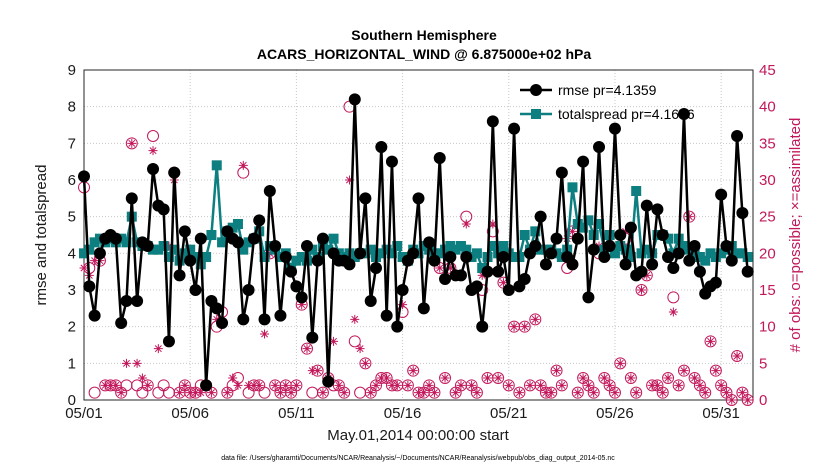 The width and height of the screenshot is (830, 470). I want to click on x-tick-label: 05/26, so click(615, 413).